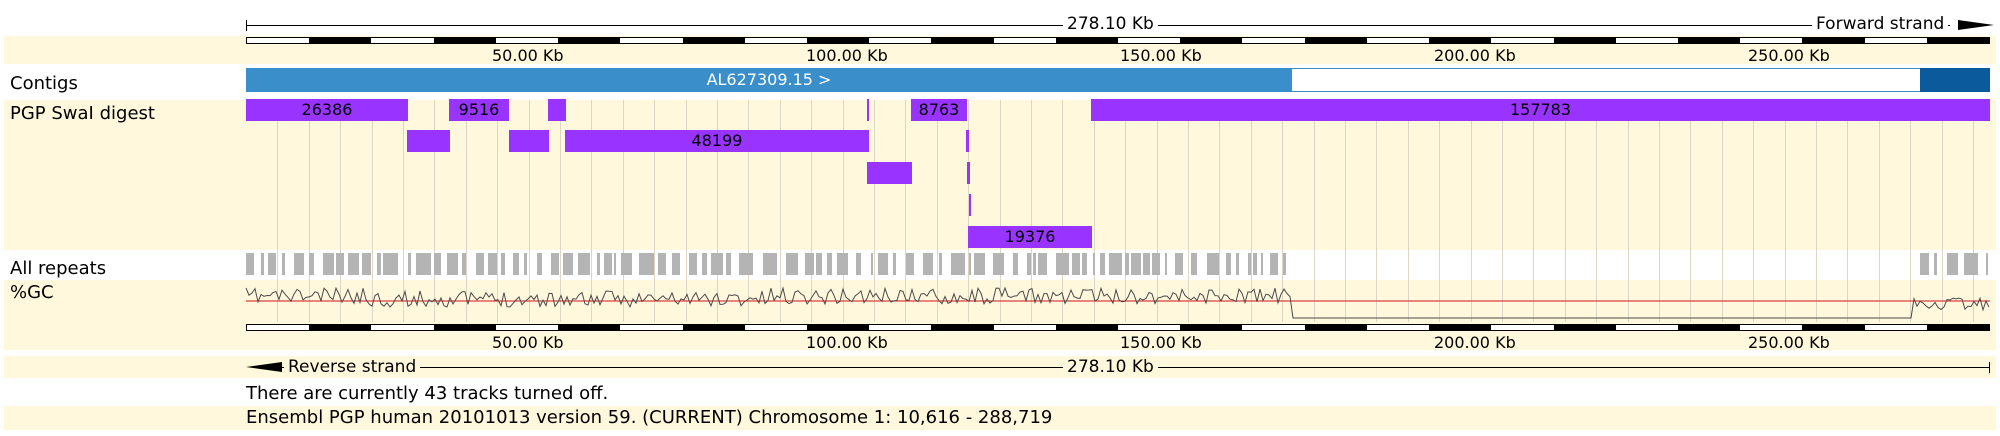  What do you see at coordinates (479, 110) in the screenshot?
I see `digest-fragment: 9516` at bounding box center [479, 110].